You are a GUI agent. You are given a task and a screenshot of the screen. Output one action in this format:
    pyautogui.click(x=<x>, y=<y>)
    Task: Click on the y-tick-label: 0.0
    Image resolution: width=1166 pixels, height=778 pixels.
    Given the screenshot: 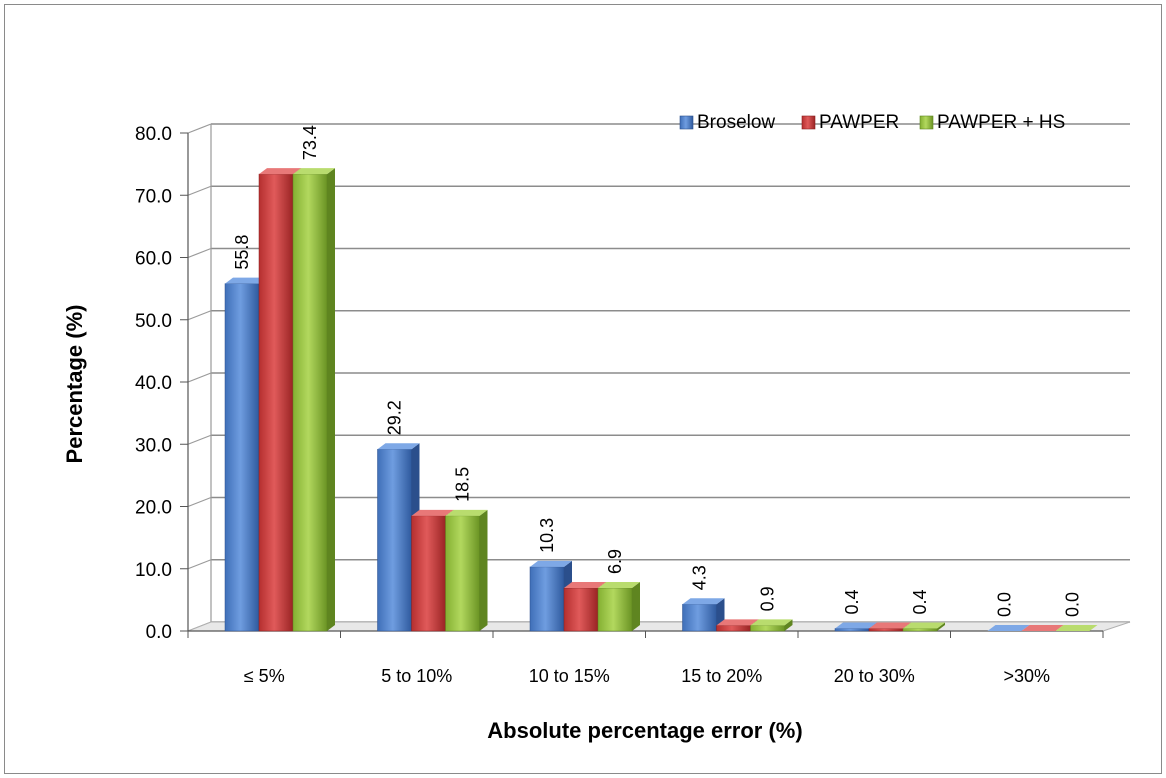 What is the action you would take?
    pyautogui.click(x=159, y=632)
    